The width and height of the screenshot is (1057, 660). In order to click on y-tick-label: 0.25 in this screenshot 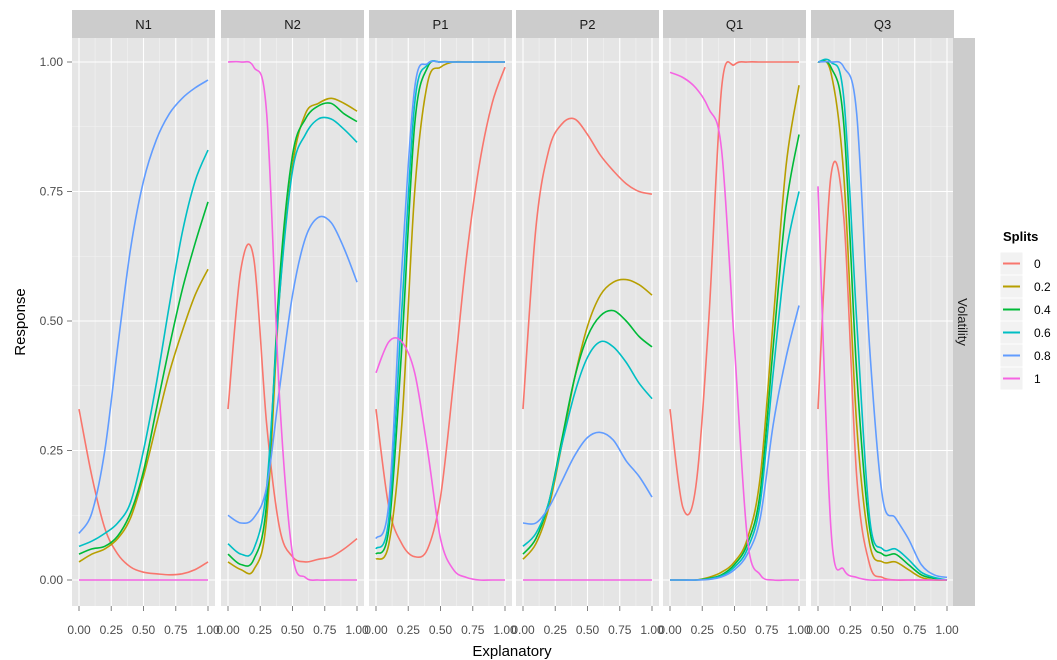, I will do `click(52, 451)`.